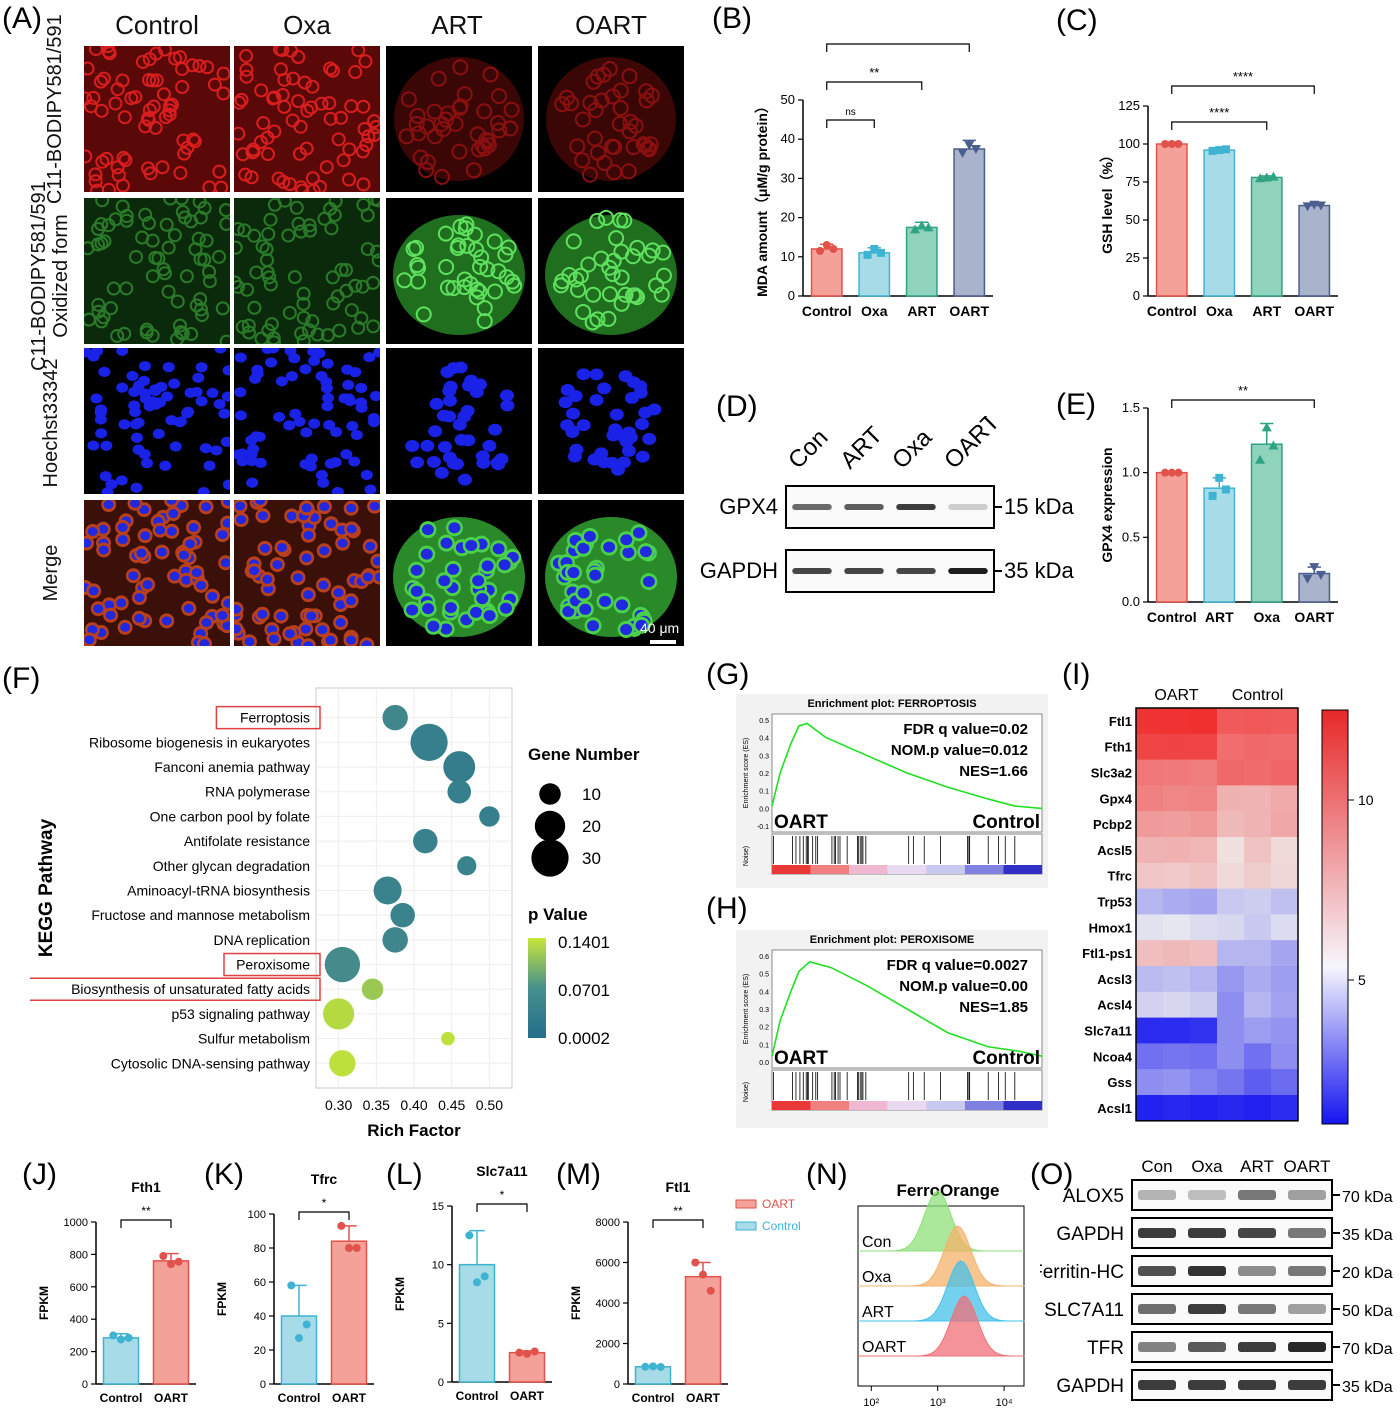 The width and height of the screenshot is (1400, 1414). I want to click on row-label-oxidized-text: C11-BODIPY581/591 Oxidized form, so click(50, 276).